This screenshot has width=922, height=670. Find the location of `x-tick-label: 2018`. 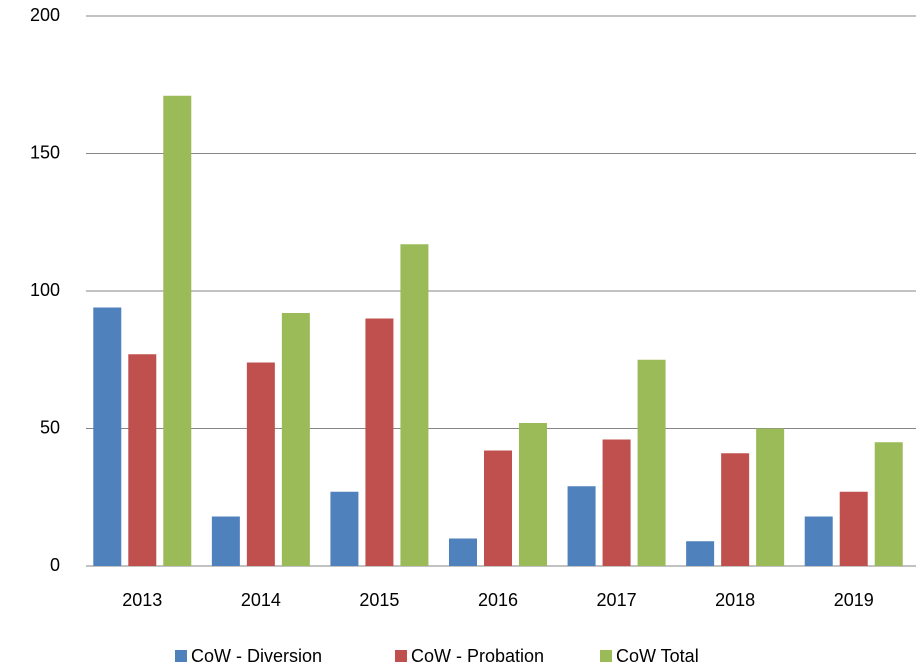

x-tick-label: 2018 is located at coordinates (735, 600).